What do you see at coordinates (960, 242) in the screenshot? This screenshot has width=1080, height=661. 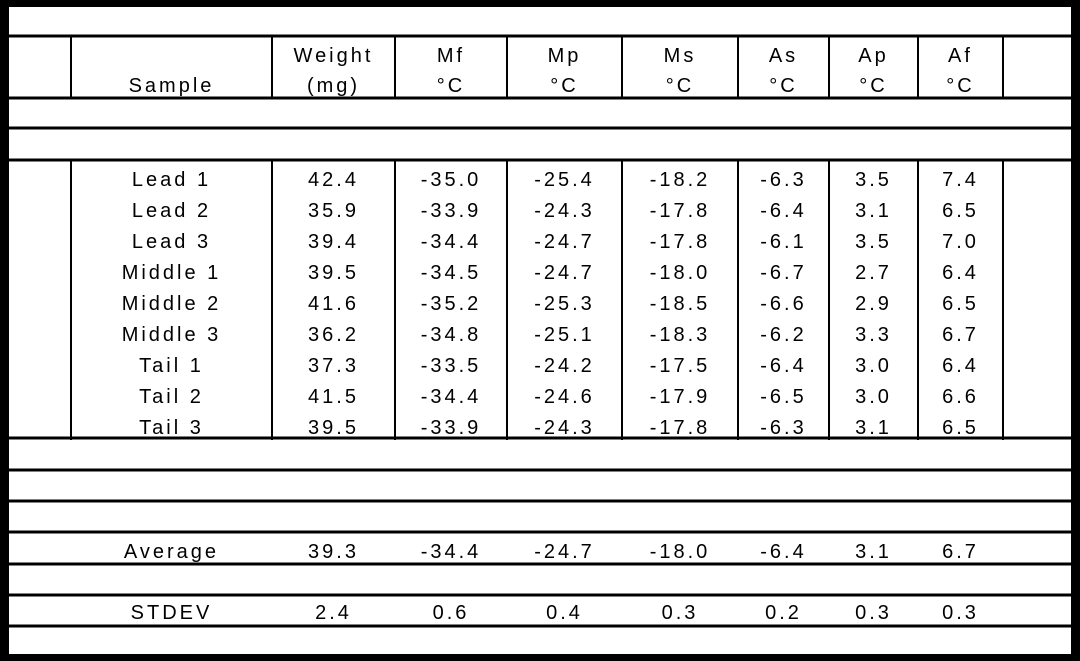 I see `table-cell: 7.0` at bounding box center [960, 242].